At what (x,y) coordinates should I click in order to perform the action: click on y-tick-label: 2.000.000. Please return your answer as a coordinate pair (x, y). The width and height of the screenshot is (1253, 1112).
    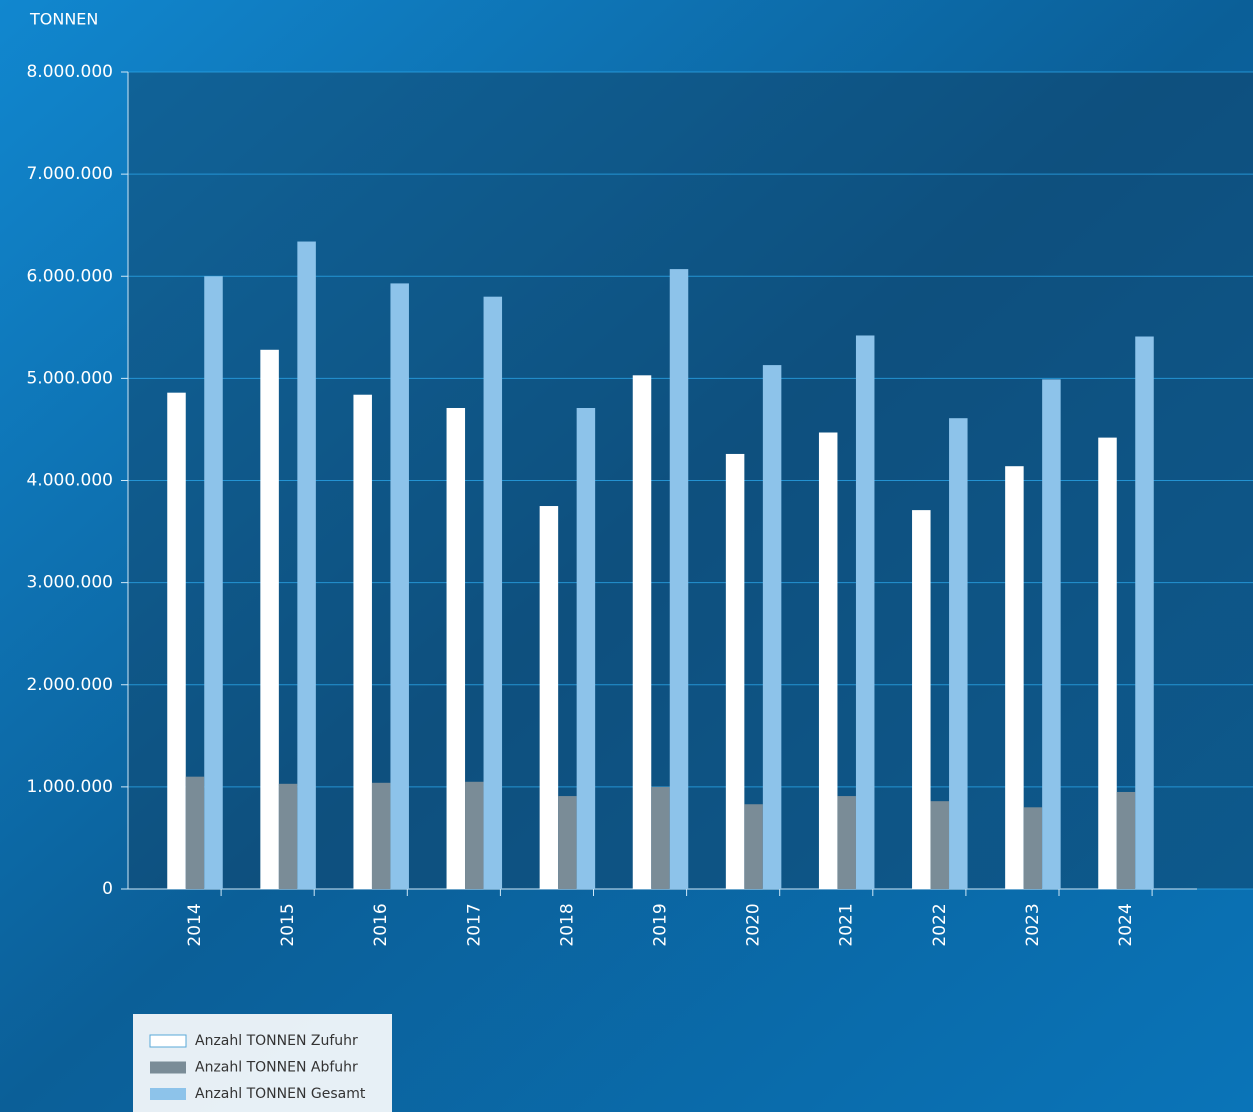
    Looking at the image, I should click on (69, 685).